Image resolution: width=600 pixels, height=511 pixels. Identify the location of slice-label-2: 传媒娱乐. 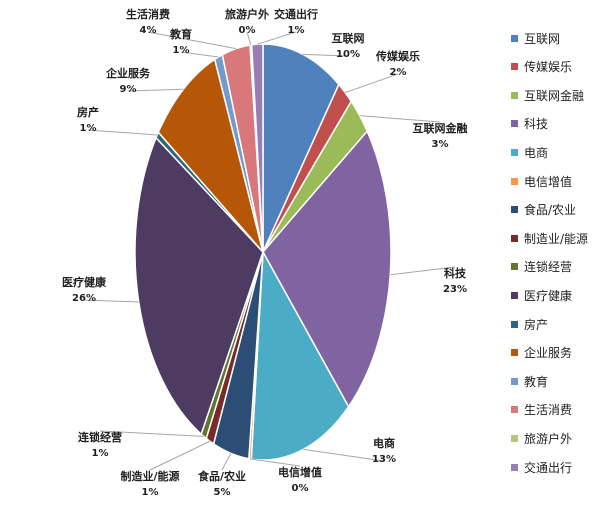
(397, 56).